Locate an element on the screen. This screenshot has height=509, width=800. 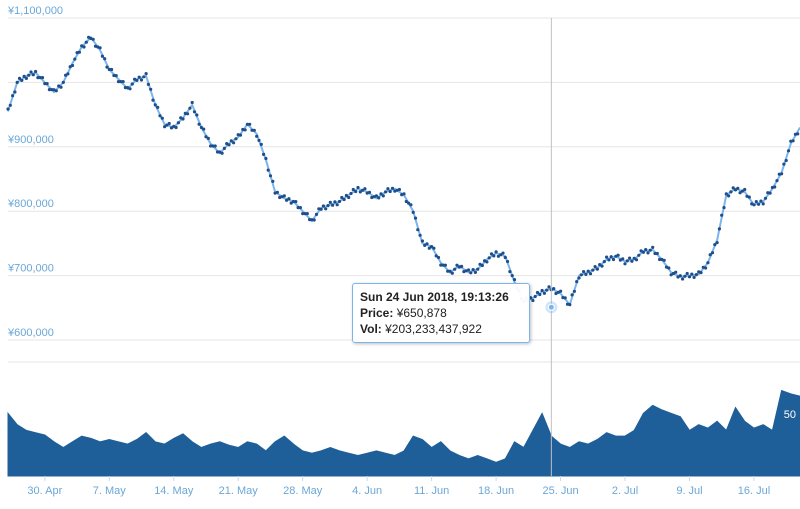
x-tick-label: 30. Apr is located at coordinates (44, 491).